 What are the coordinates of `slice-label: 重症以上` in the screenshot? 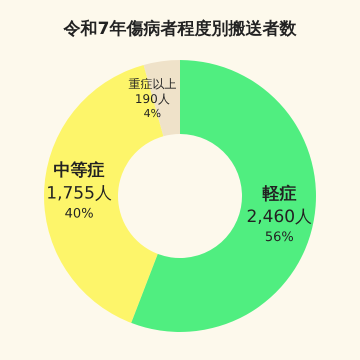 It's located at (152, 83).